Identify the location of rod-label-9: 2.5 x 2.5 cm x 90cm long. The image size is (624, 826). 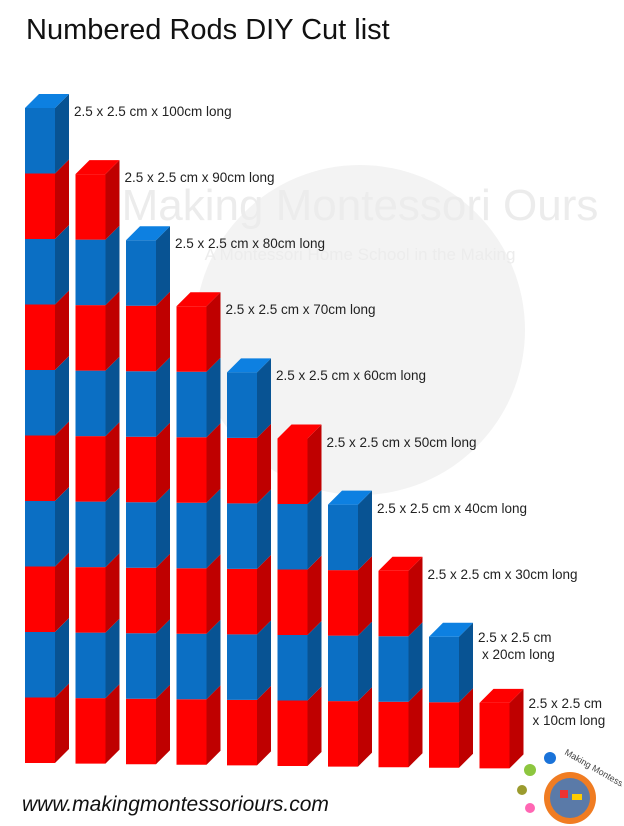
(200, 177).